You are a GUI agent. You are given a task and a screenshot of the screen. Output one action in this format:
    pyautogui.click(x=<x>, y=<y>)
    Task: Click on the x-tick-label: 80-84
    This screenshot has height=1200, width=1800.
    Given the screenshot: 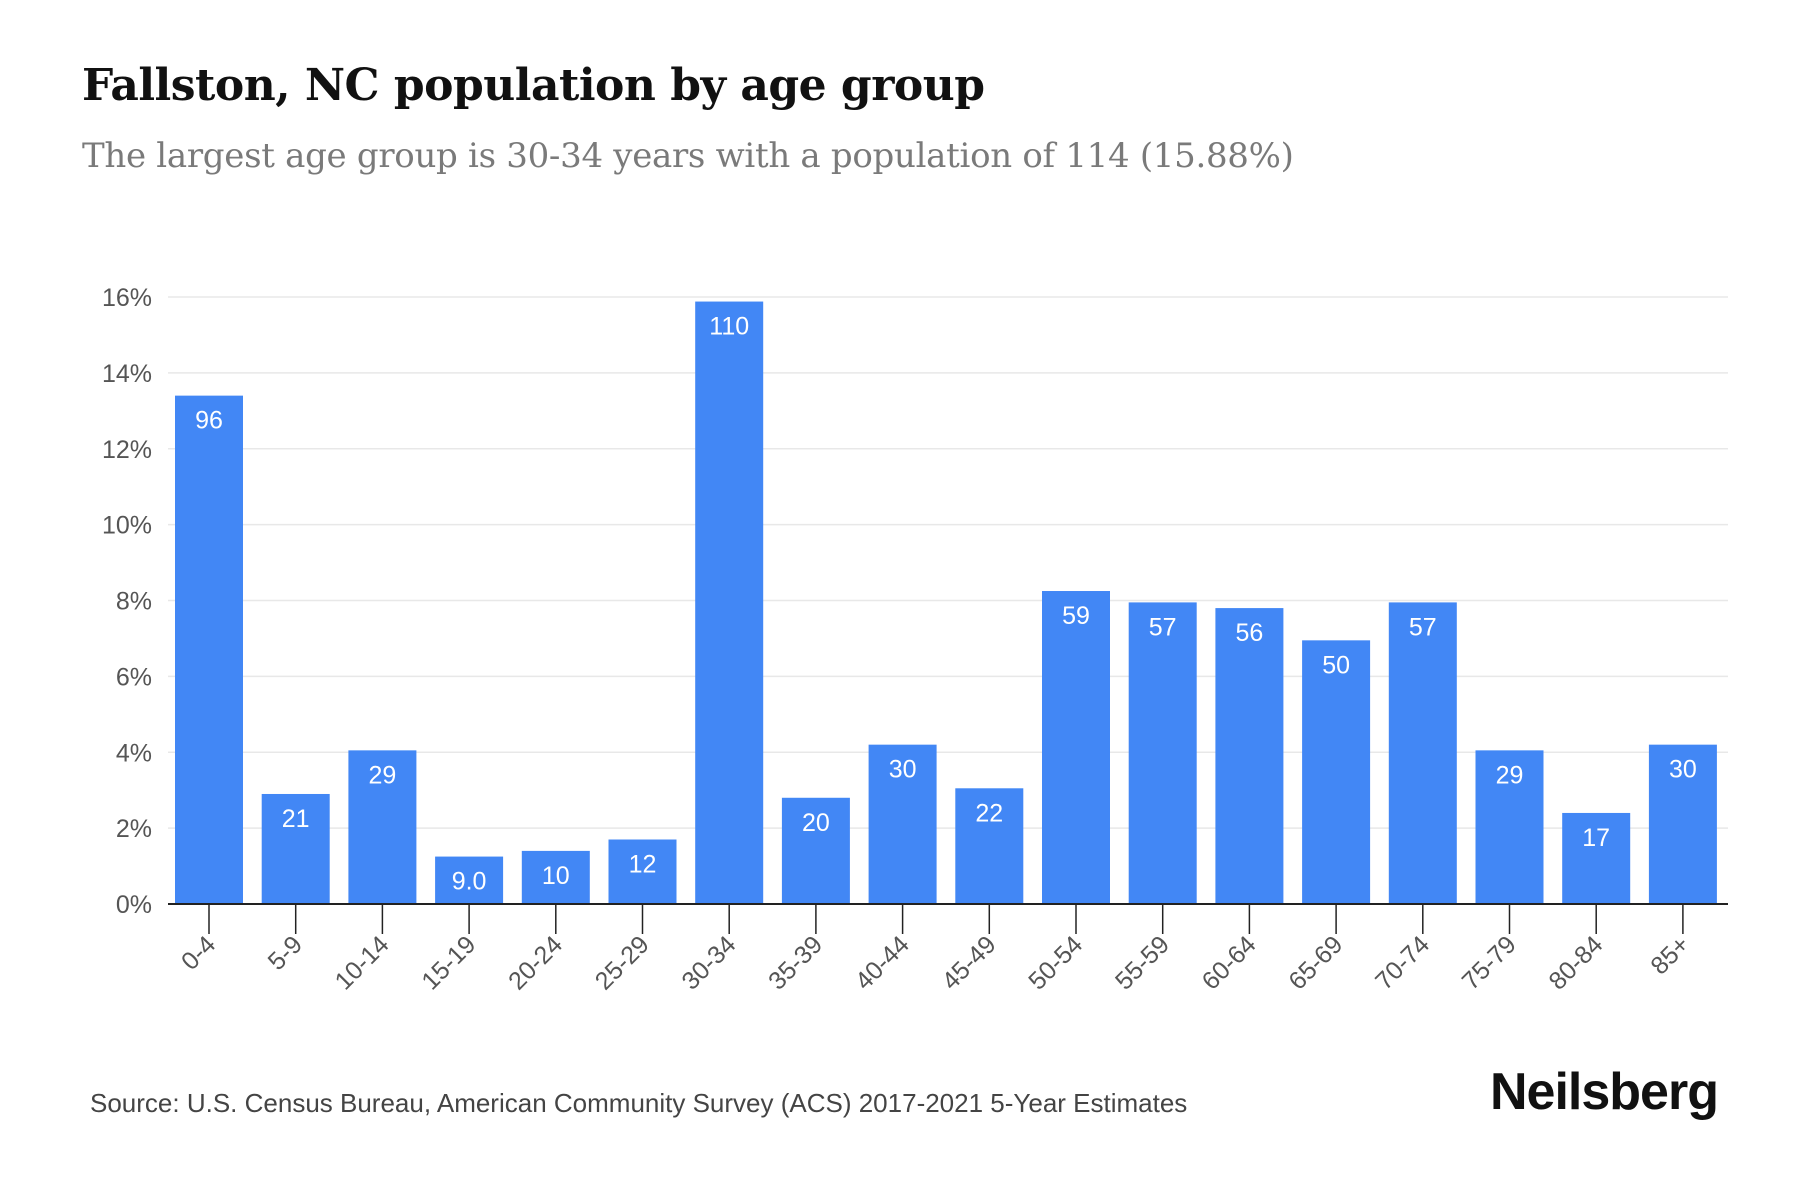 What is the action you would take?
    pyautogui.click(x=1575, y=962)
    